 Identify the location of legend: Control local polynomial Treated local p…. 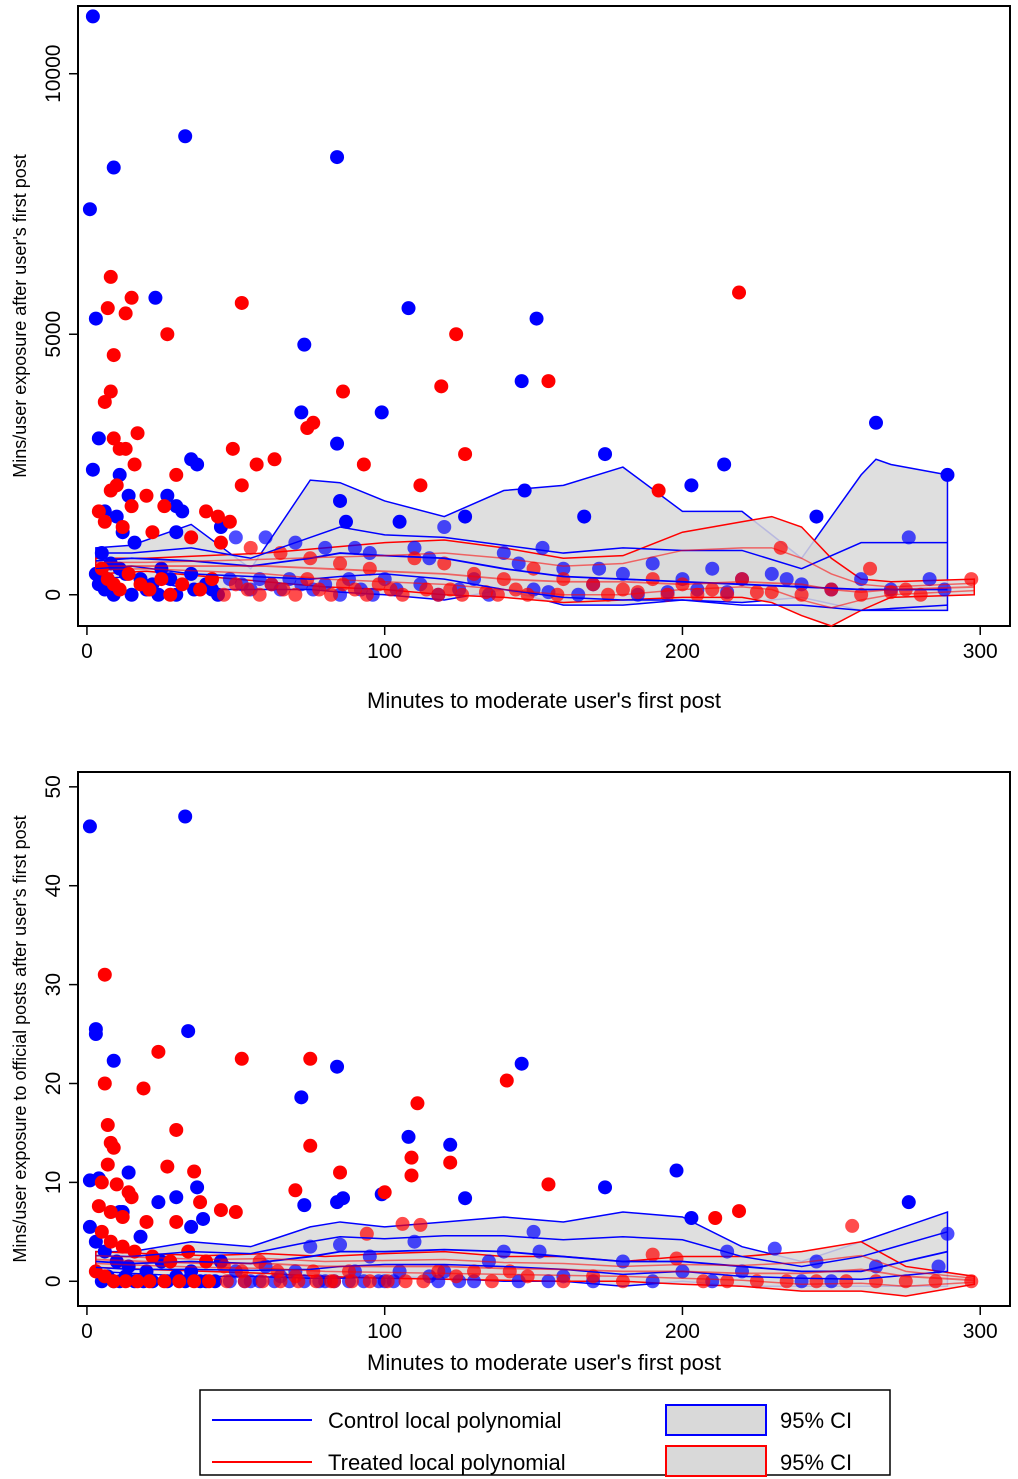
(545, 1433).